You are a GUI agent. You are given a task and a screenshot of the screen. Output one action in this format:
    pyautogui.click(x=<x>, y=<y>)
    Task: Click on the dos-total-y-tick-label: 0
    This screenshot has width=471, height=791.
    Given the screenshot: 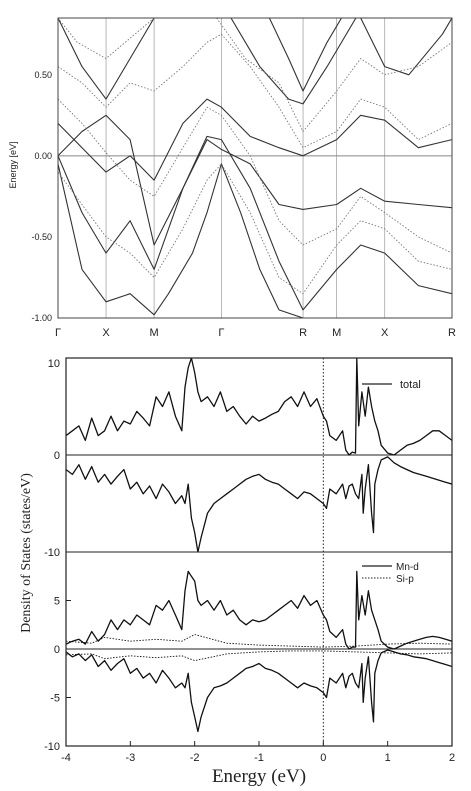 What is the action you would take?
    pyautogui.click(x=57, y=456)
    